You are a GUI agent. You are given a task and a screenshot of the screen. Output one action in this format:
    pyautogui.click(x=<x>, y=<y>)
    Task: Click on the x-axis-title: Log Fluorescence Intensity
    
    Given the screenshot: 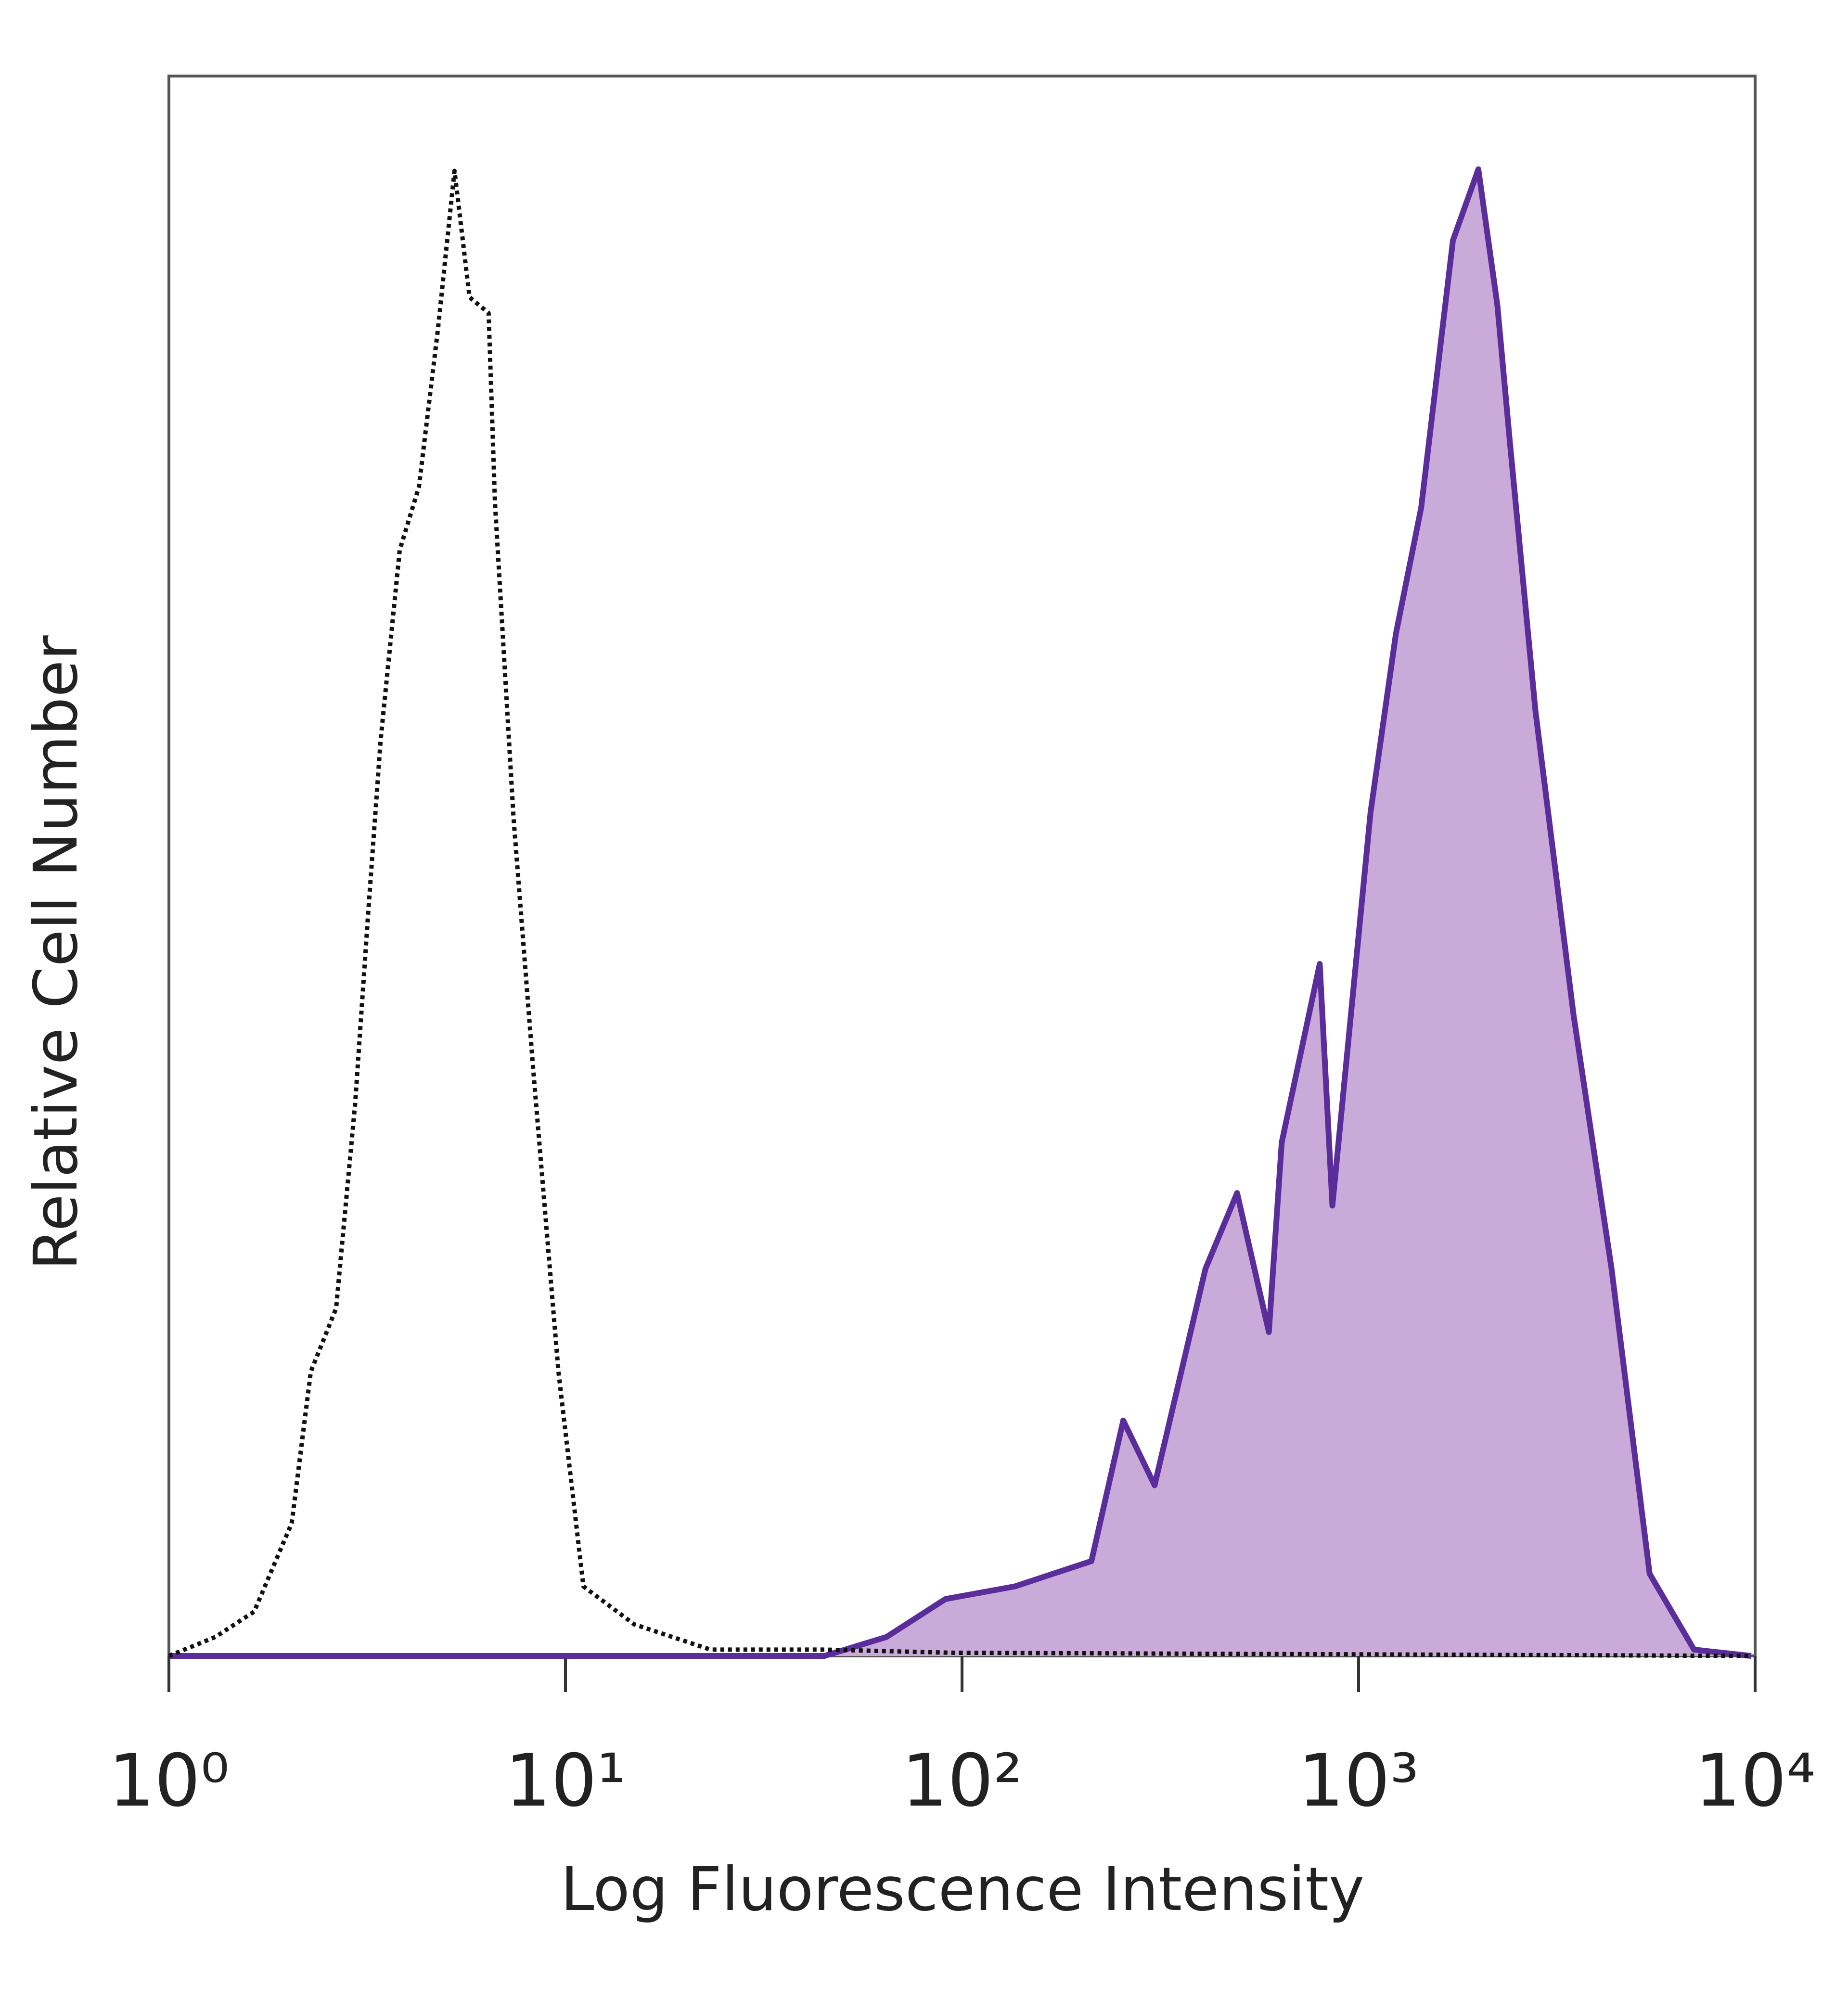 What is the action you would take?
    pyautogui.click(x=962, y=1889)
    